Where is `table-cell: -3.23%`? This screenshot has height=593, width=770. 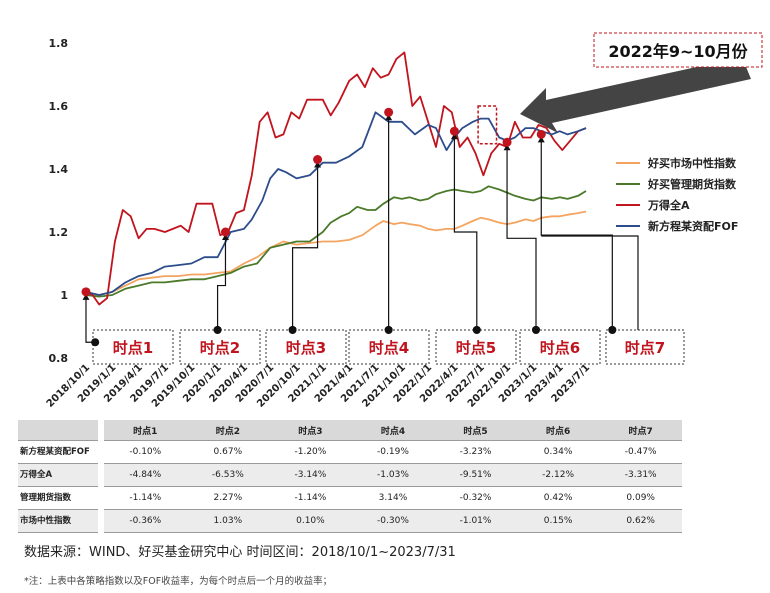 table-cell: -3.23% is located at coordinates (475, 452).